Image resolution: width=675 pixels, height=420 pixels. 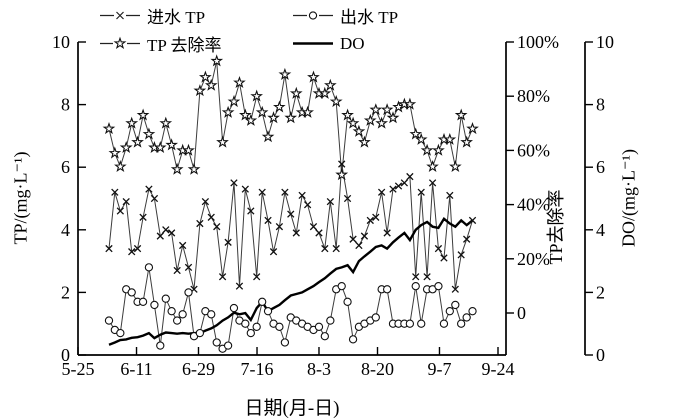 I want to click on svg-text: 9-7, so click(x=439, y=369).